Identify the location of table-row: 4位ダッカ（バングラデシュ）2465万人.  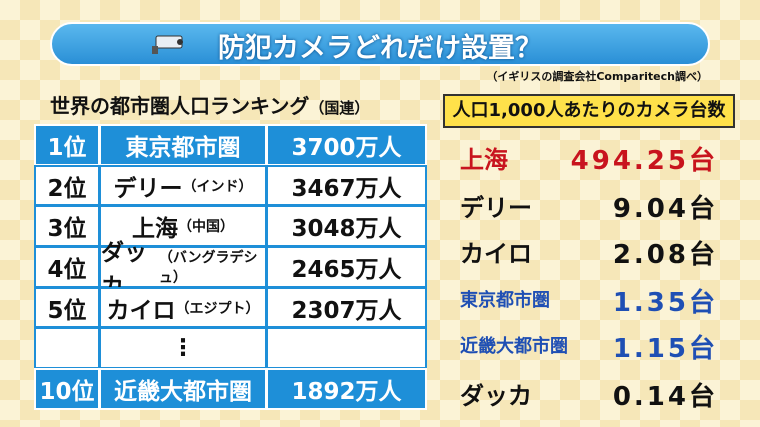
(231, 270).